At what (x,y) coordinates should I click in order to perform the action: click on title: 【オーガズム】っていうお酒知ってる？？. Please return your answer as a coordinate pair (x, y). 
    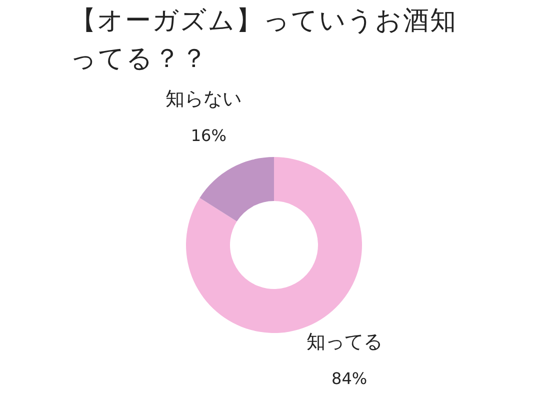
    Looking at the image, I should click on (264, 40).